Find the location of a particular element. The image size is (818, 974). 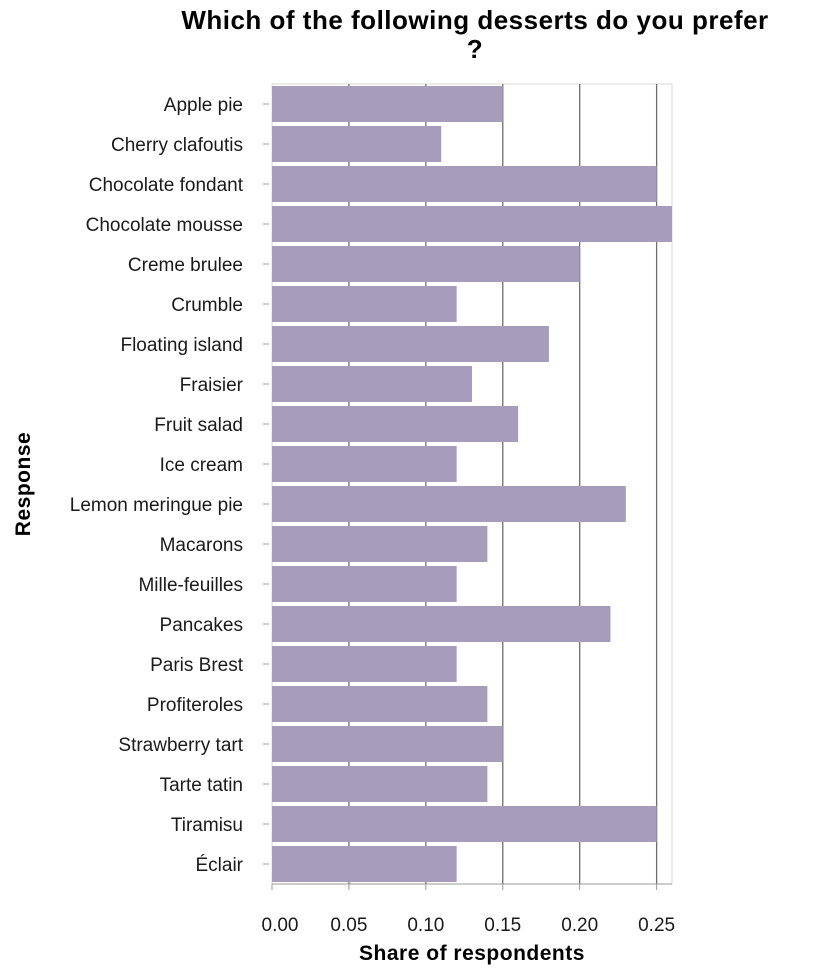

y-tick-label: Mille-feuilles is located at coordinates (190, 585).